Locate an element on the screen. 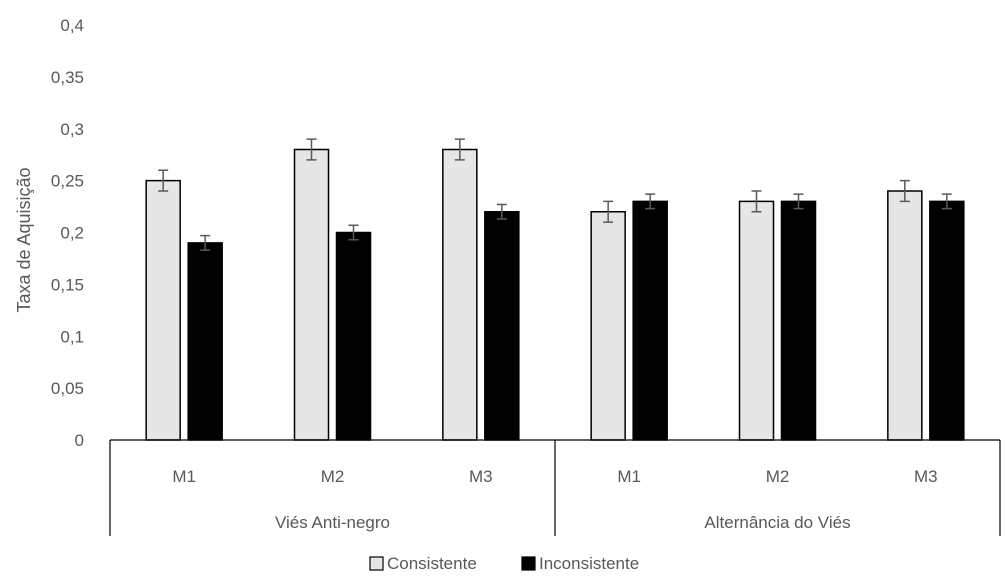 Image resolution: width=1005 pixels, height=578 pixels. y-tick-label: 0,2 is located at coordinates (72, 233).